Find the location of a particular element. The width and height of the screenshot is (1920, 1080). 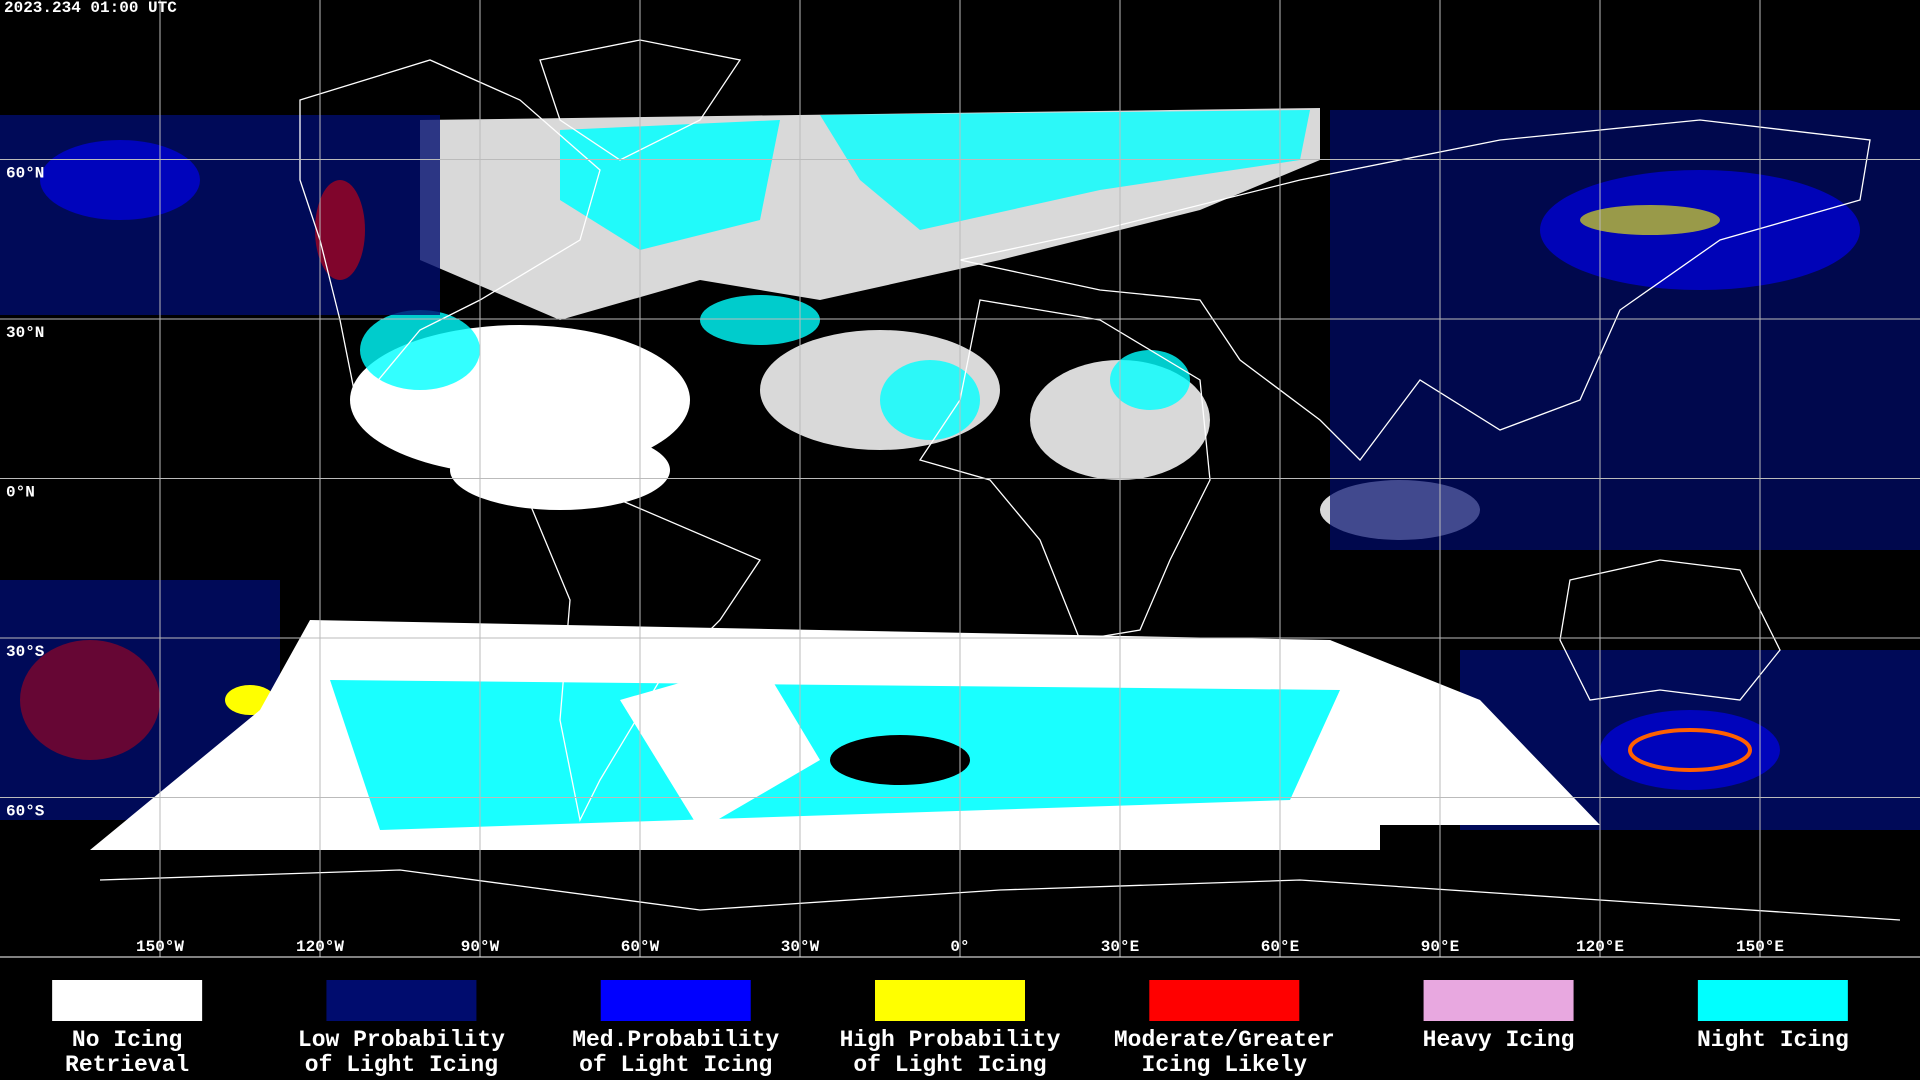

longitude-label: 90°E is located at coordinates (1440, 947).